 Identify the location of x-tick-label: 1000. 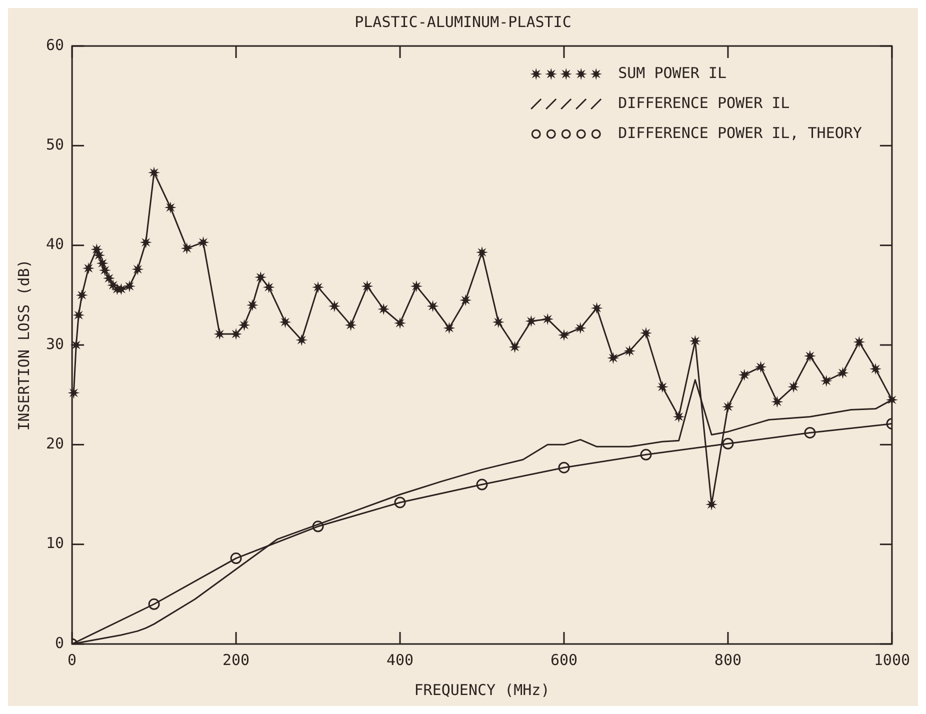
(892, 659).